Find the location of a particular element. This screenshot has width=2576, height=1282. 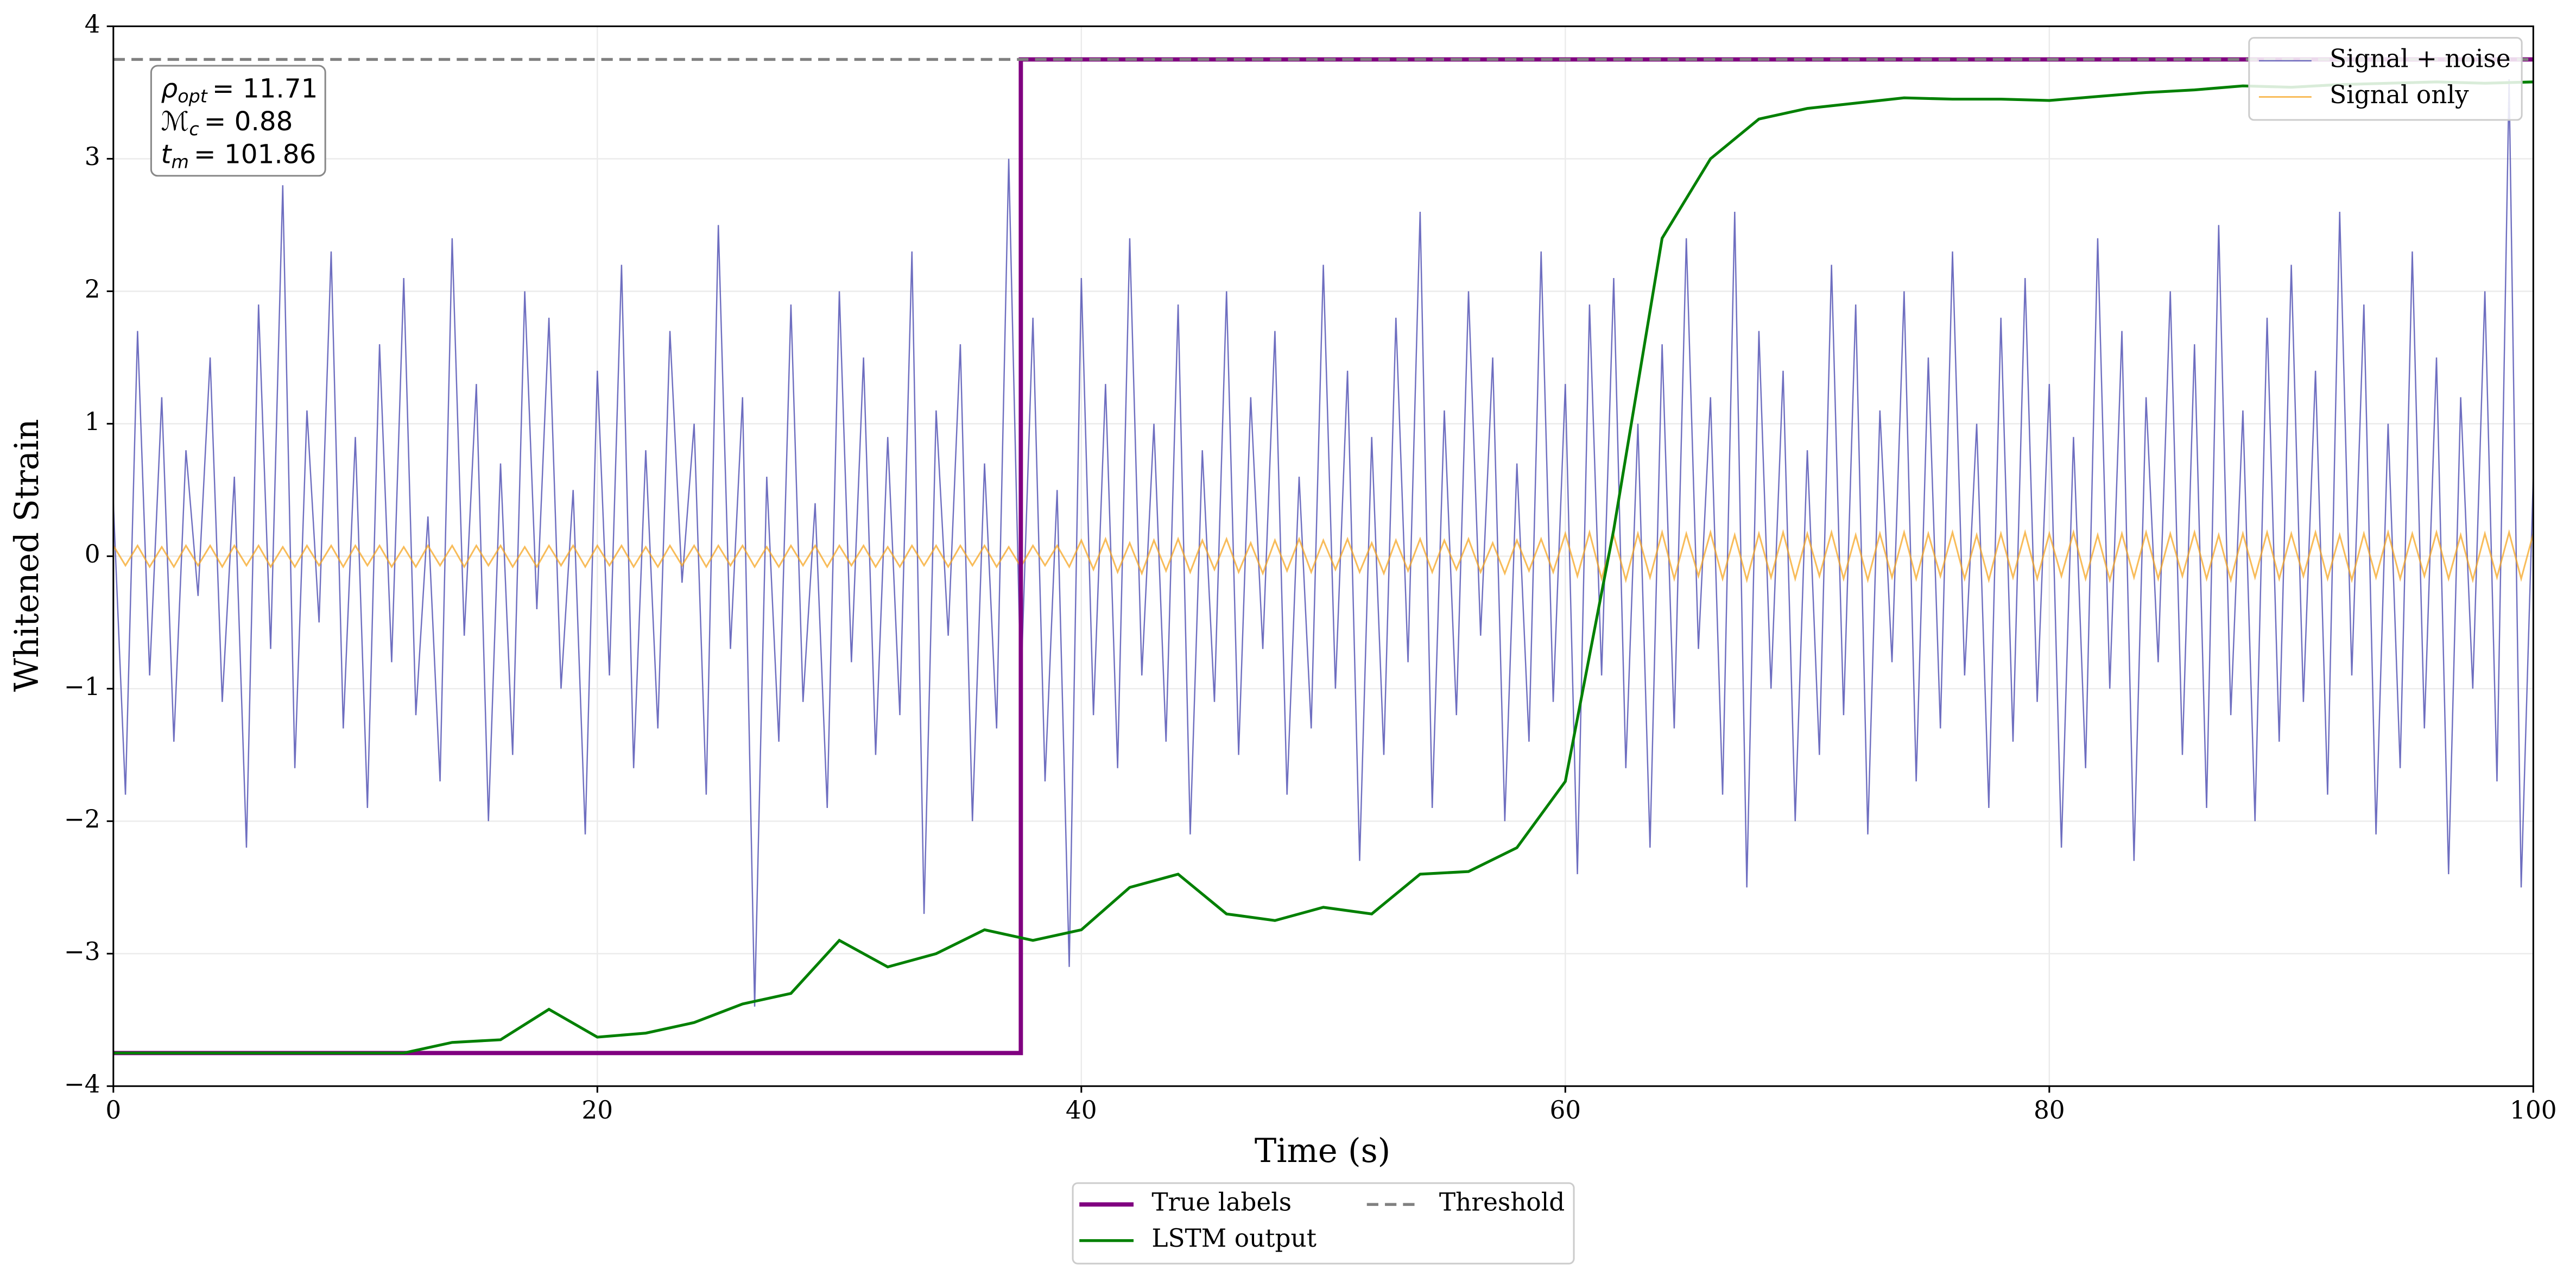

legend-label: Signal only is located at coordinates (2399, 94).